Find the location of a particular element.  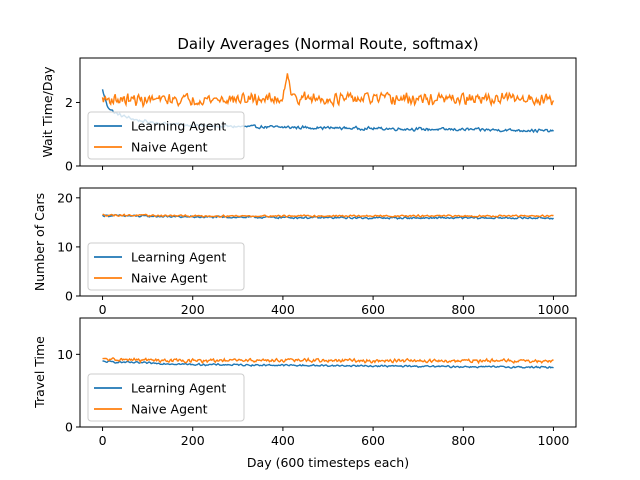

y-axis-label-travel-time: Travel Time is located at coordinates (39, 372).